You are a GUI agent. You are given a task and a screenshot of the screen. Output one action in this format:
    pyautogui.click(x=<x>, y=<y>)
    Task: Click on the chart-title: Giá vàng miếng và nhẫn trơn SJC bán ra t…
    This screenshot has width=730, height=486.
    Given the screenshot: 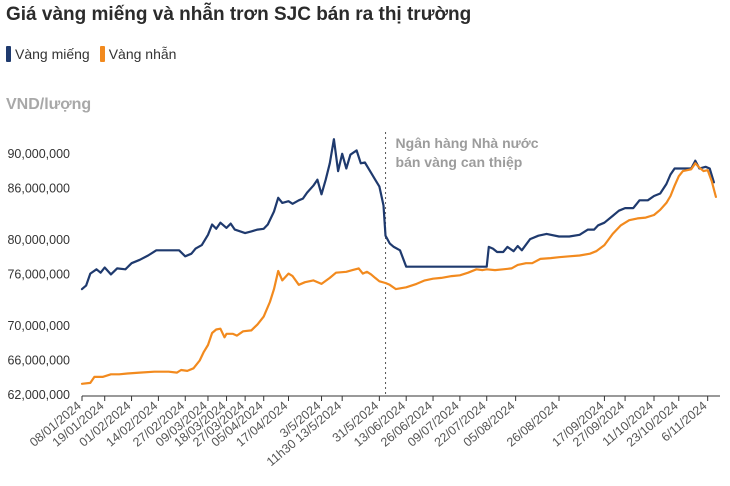 What is the action you would take?
    pyautogui.click(x=239, y=14)
    